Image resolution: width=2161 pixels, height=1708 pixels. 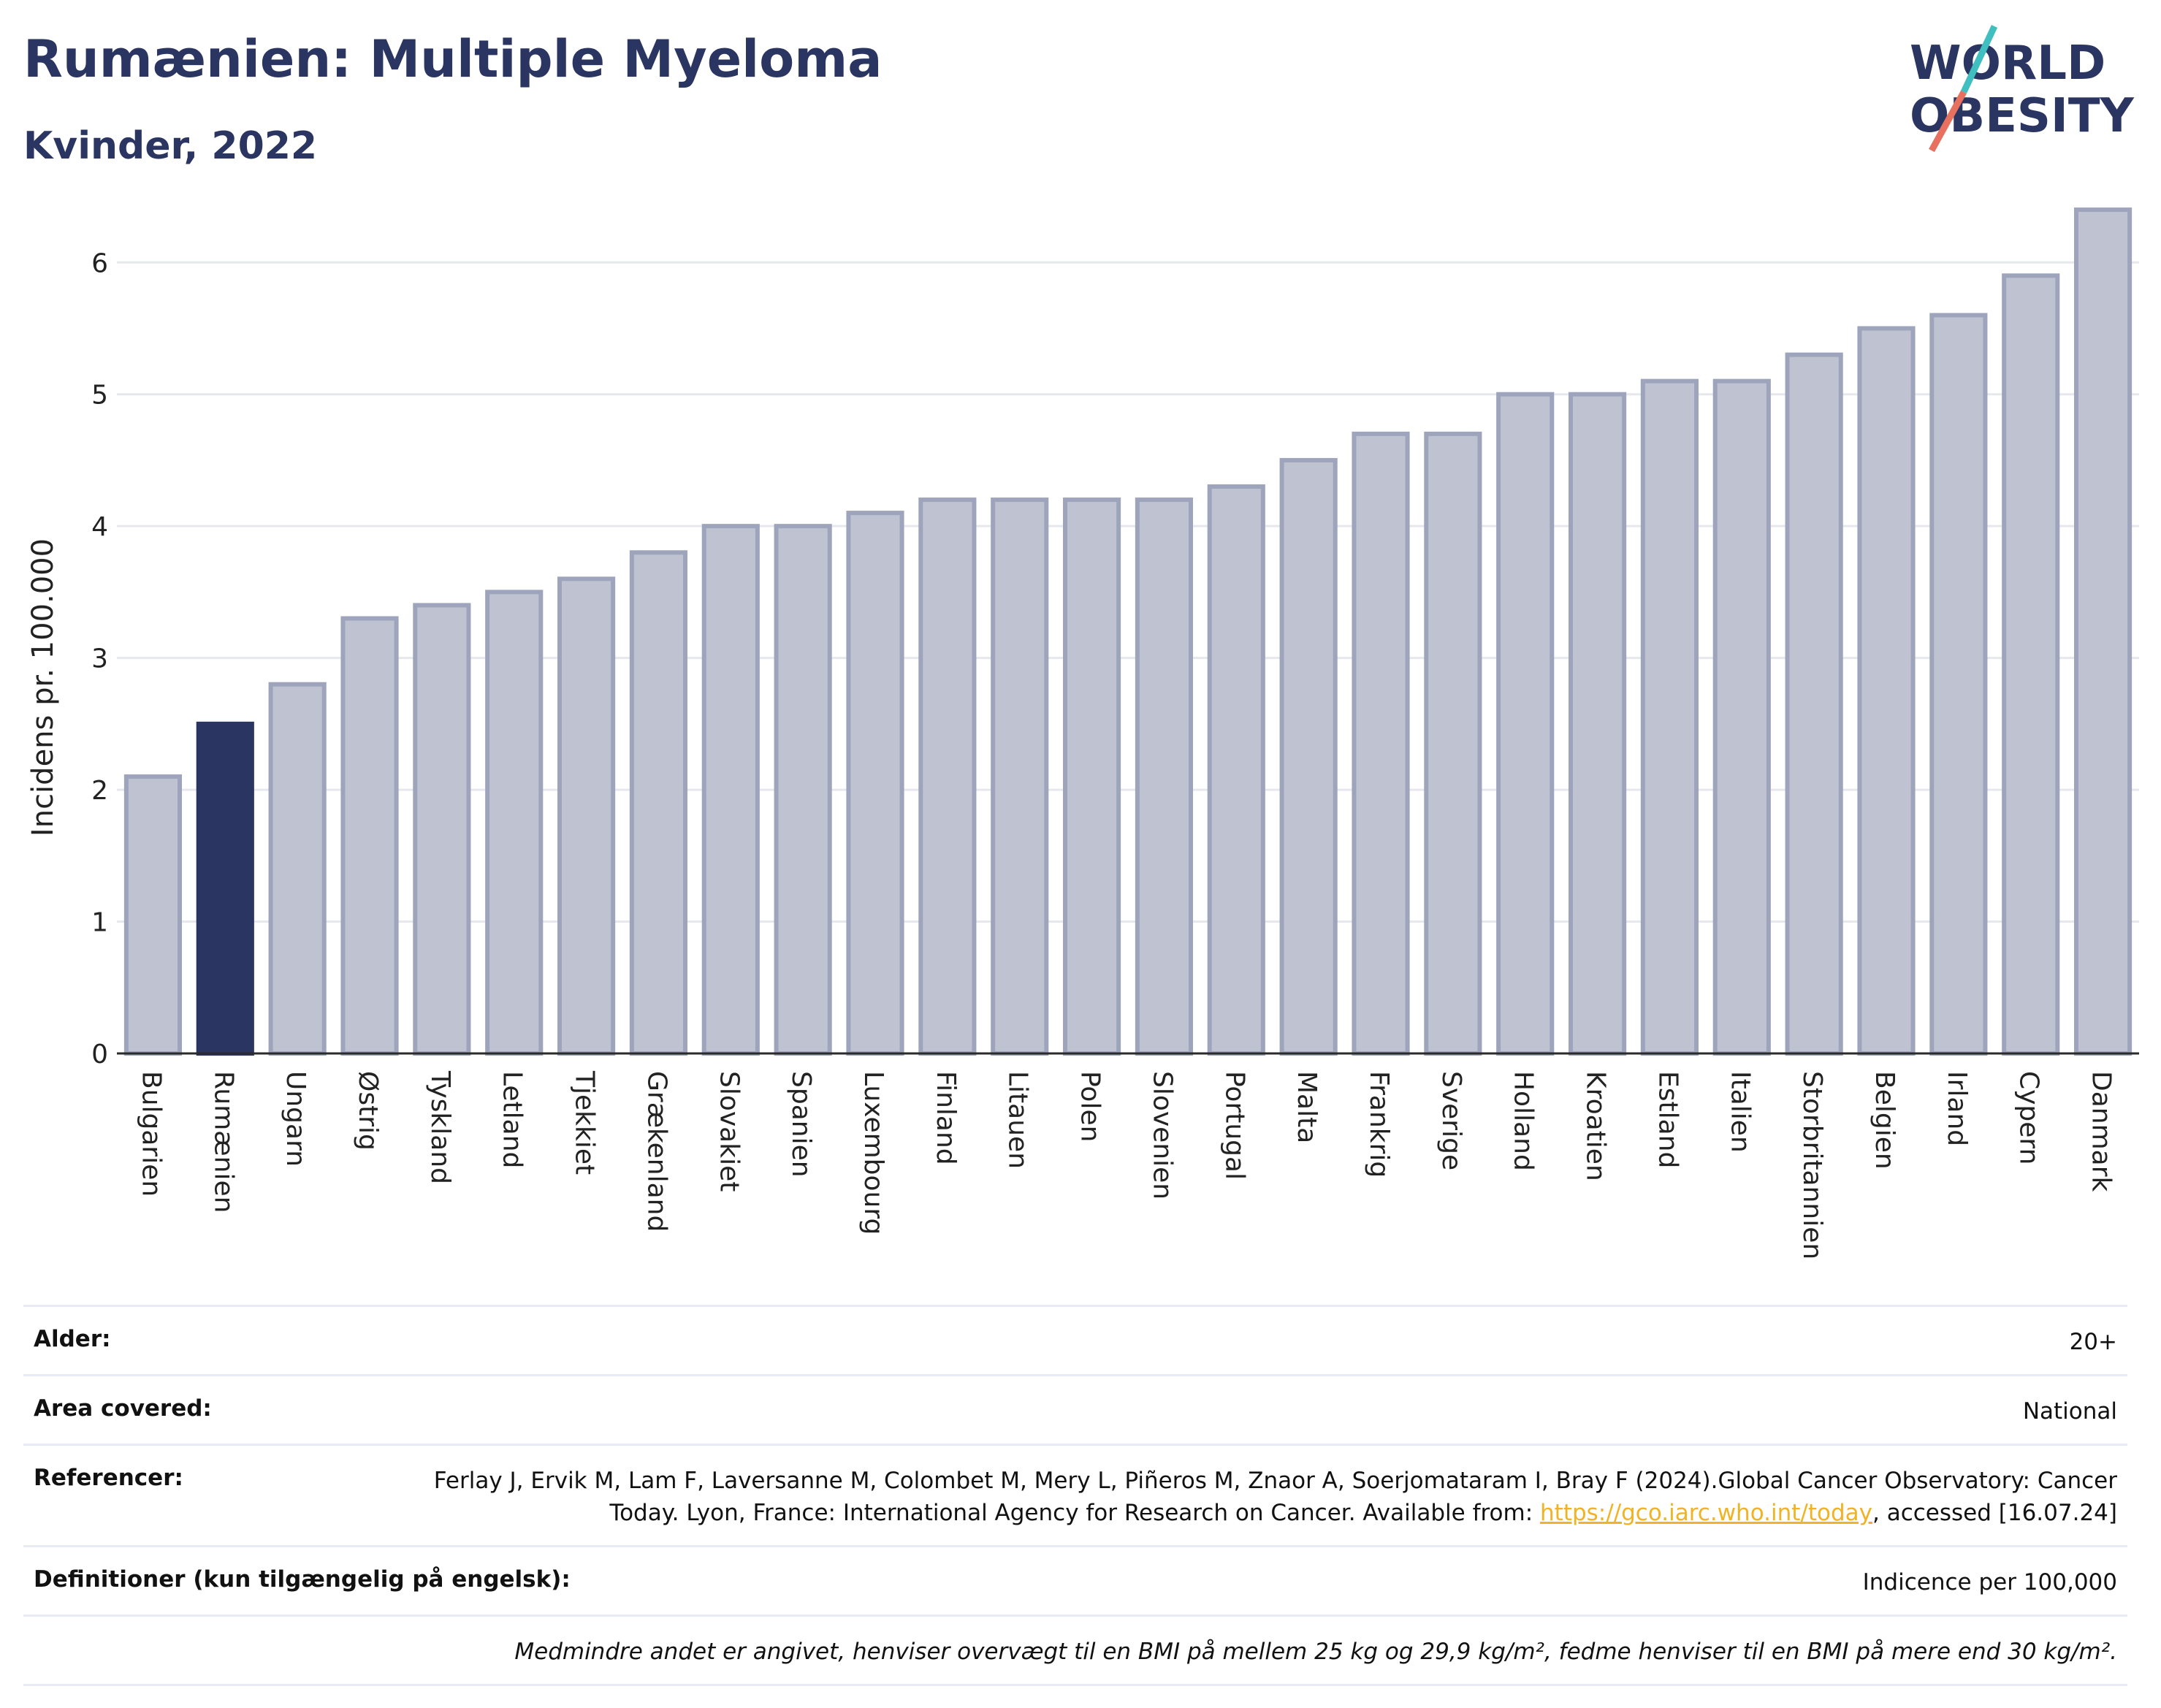 I want to click on age-value: 20+, so click(x=2093, y=1342).